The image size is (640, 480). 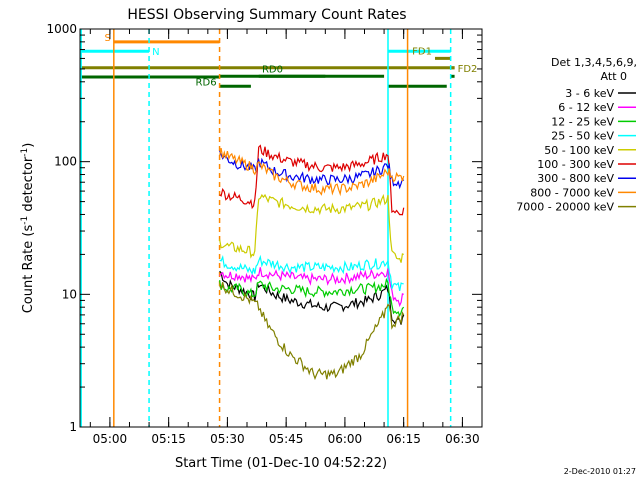 I want to click on y-axis-label: Count Rate (s-1 detector-1), so click(x=28, y=228).